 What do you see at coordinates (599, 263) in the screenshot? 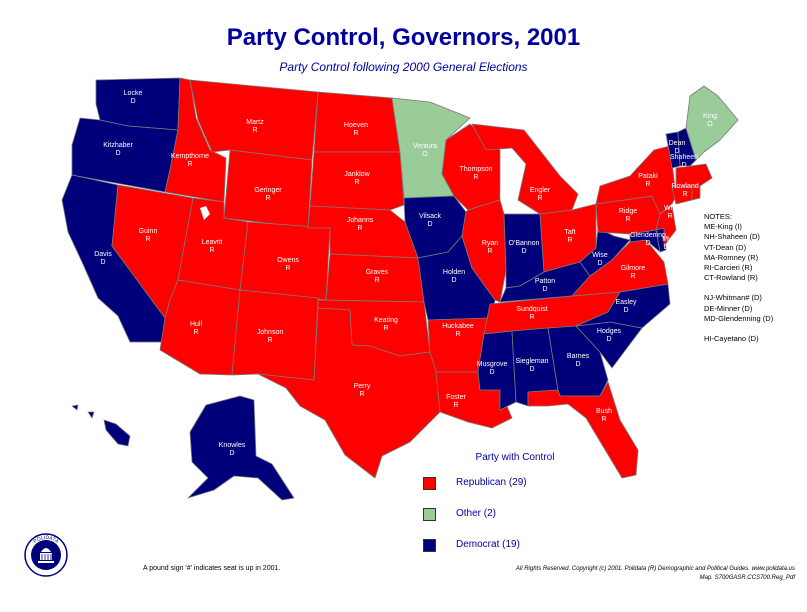
I see `governor-party-wv: D` at bounding box center [599, 263].